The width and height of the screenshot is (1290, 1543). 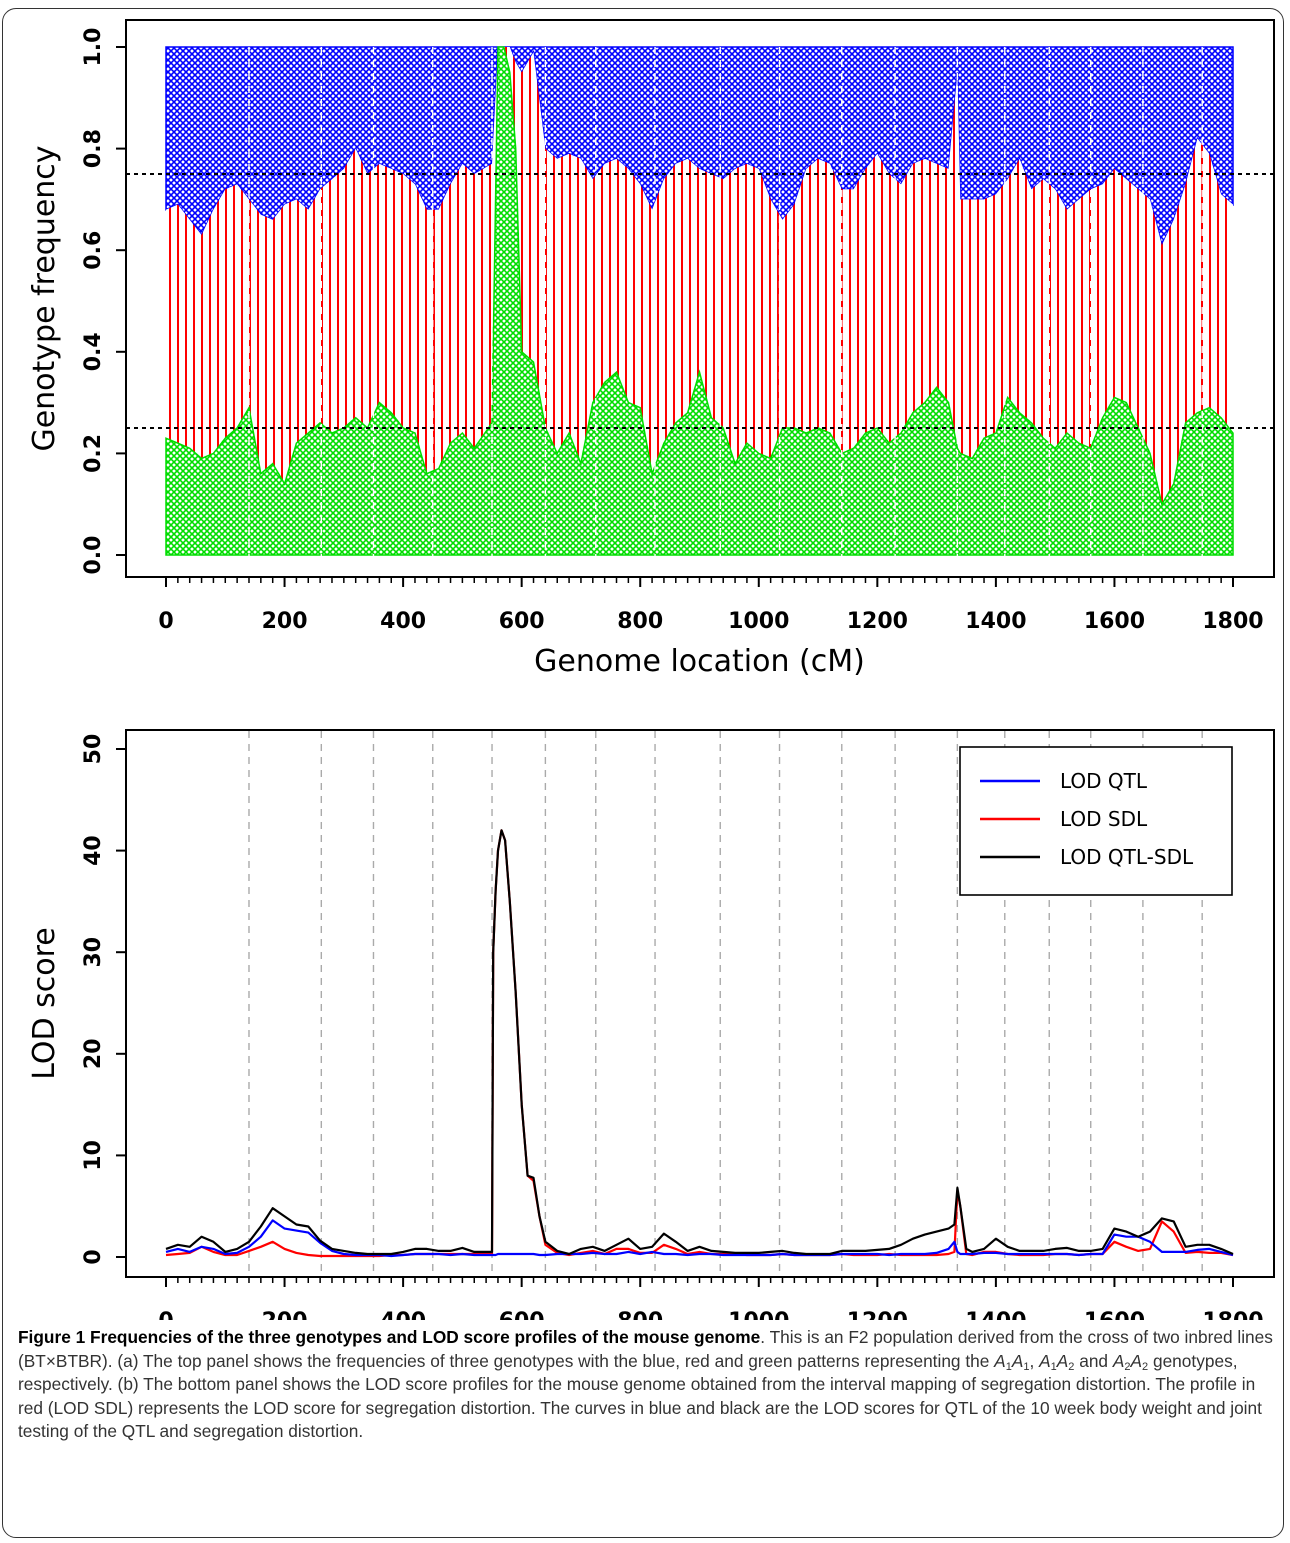 What do you see at coordinates (1104, 781) in the screenshot?
I see `legend-label: LOD QTL` at bounding box center [1104, 781].